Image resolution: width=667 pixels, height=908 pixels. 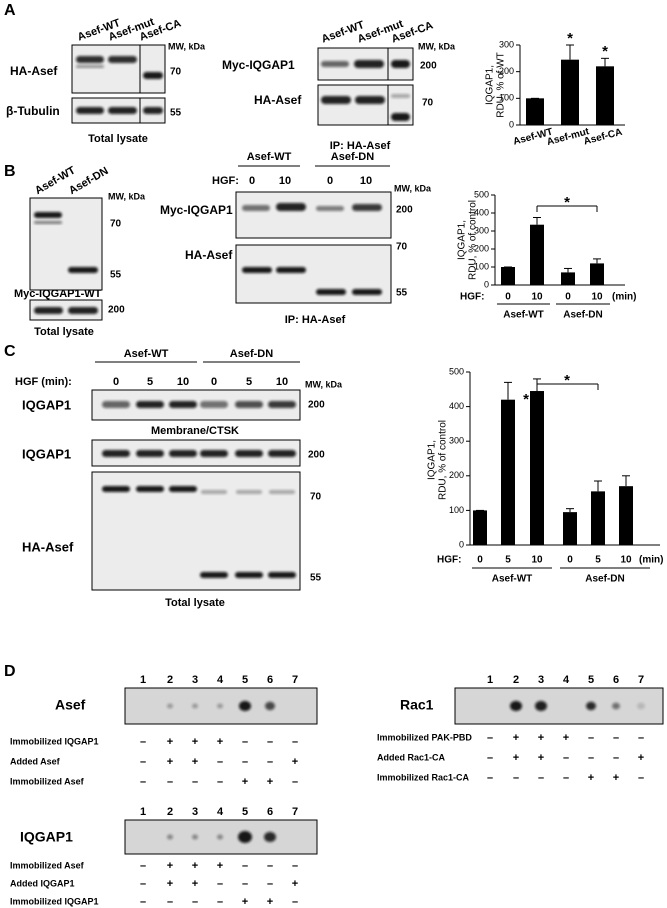 I want to click on y-tick-label: 200, so click(x=481, y=248).